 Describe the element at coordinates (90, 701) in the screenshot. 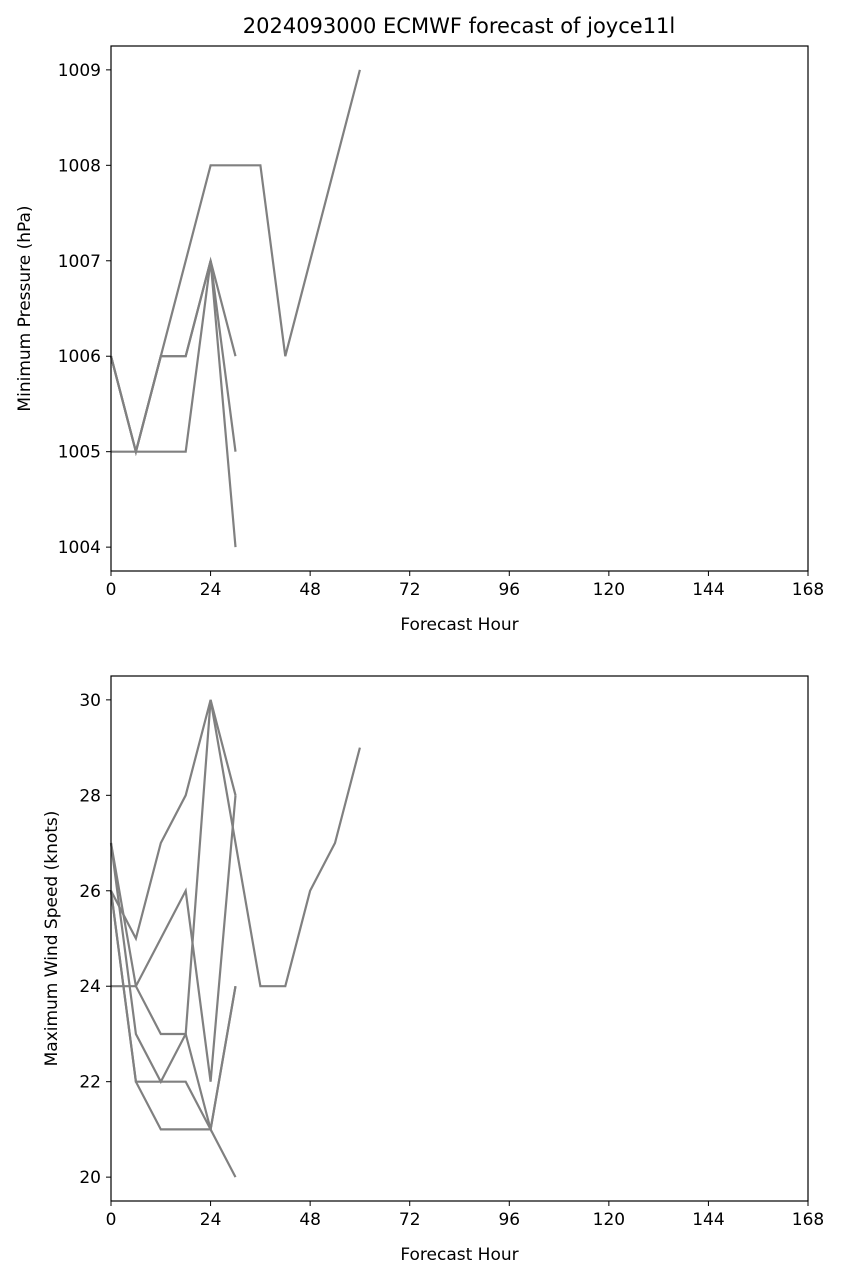

I see `y-tick-label: 30` at that location.